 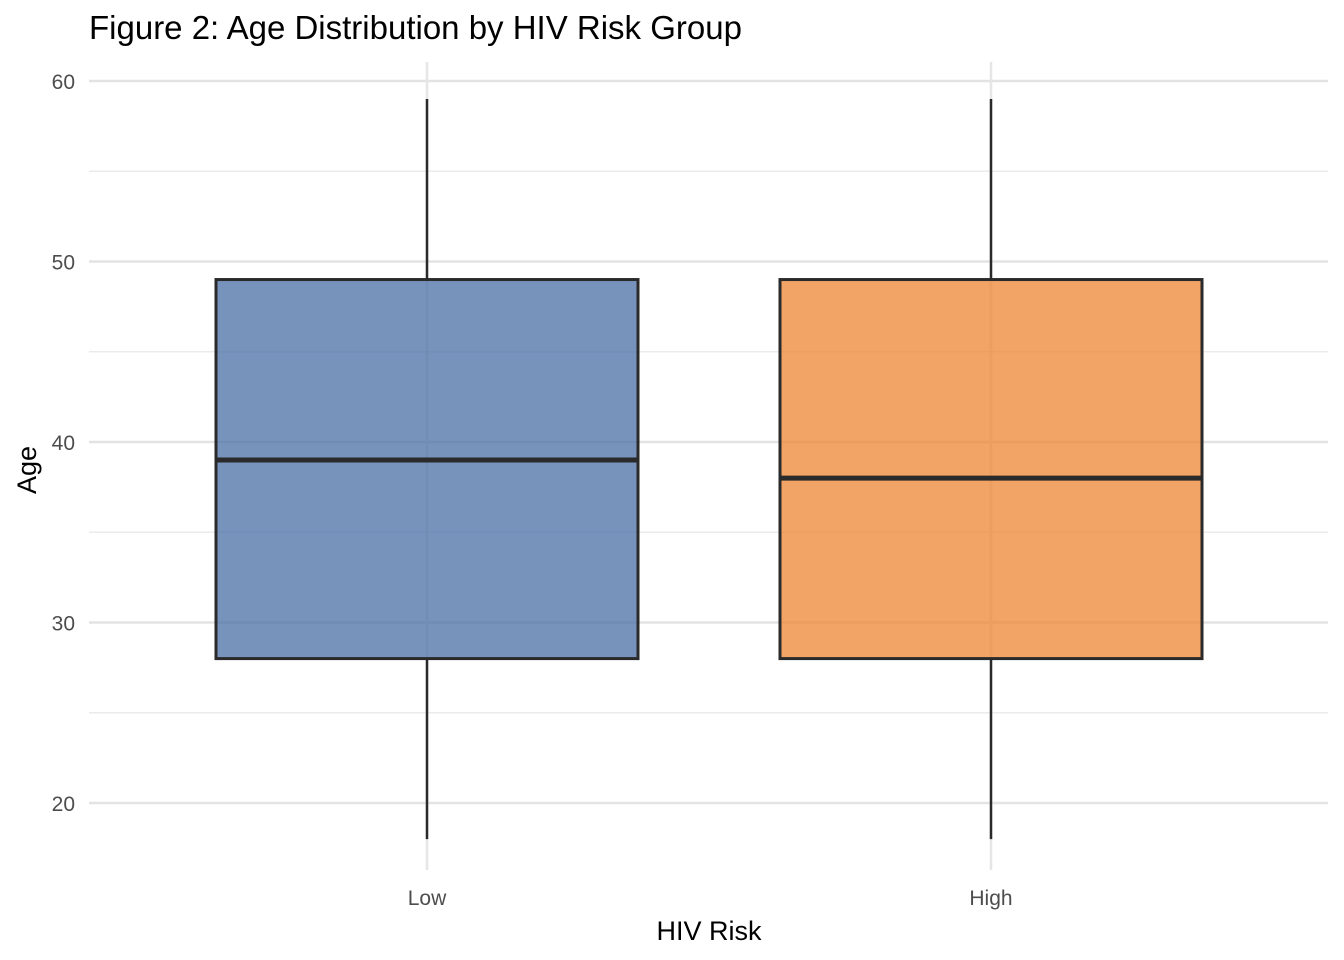 I want to click on x-axis-ticks: Low High, so click(x=710, y=898).